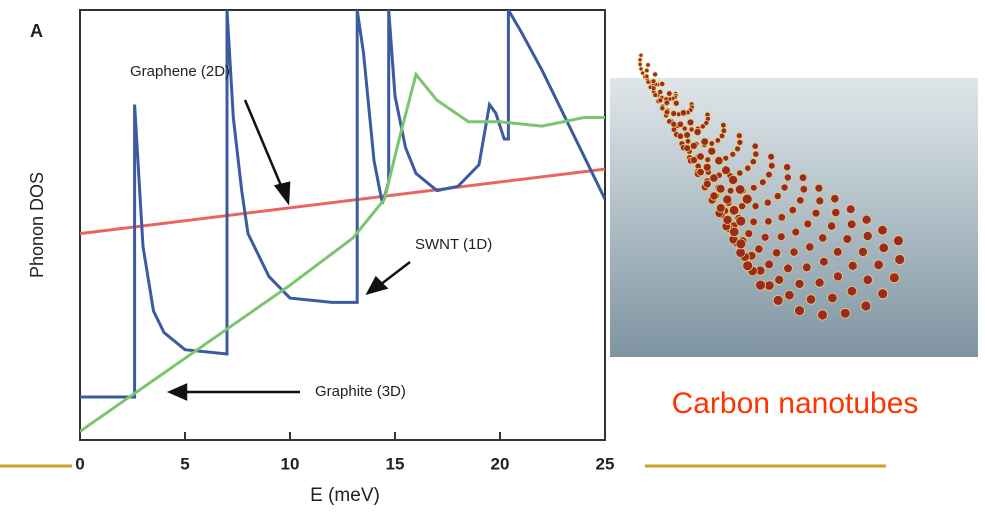 This screenshot has height=514, width=985. What do you see at coordinates (290, 463) in the screenshot?
I see `x-tick-label: 10` at bounding box center [290, 463].